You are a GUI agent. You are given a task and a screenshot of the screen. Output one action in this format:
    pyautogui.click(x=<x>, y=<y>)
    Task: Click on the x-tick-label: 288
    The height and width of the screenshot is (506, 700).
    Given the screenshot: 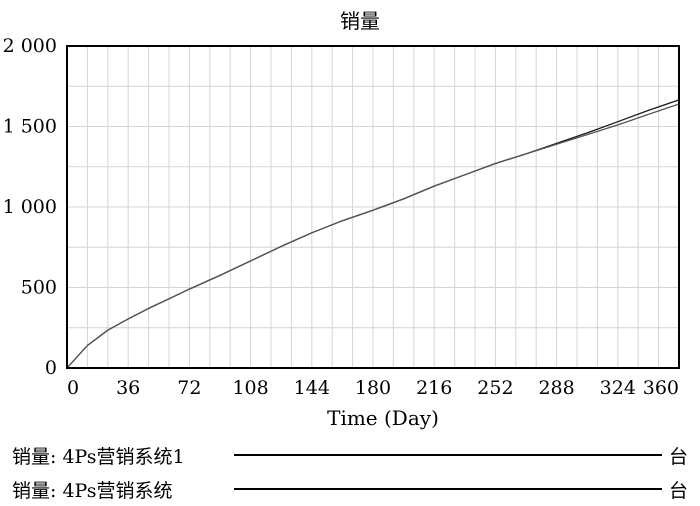 What is the action you would take?
    pyautogui.click(x=556, y=388)
    